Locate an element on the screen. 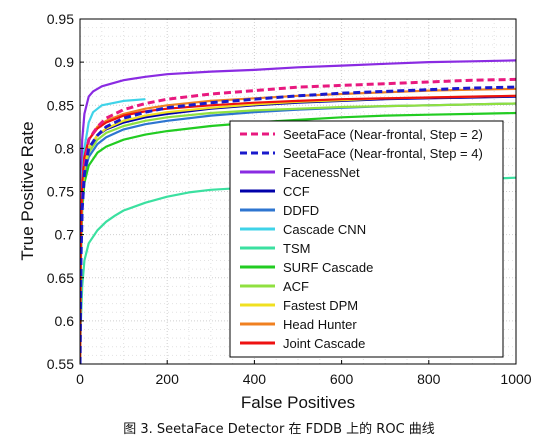 The height and width of the screenshot is (440, 558). y-tick-label: 0.9 is located at coordinates (65, 62).